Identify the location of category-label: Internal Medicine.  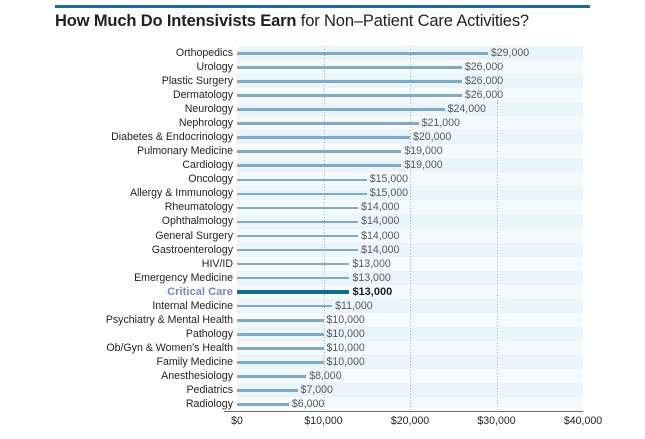
(192, 305).